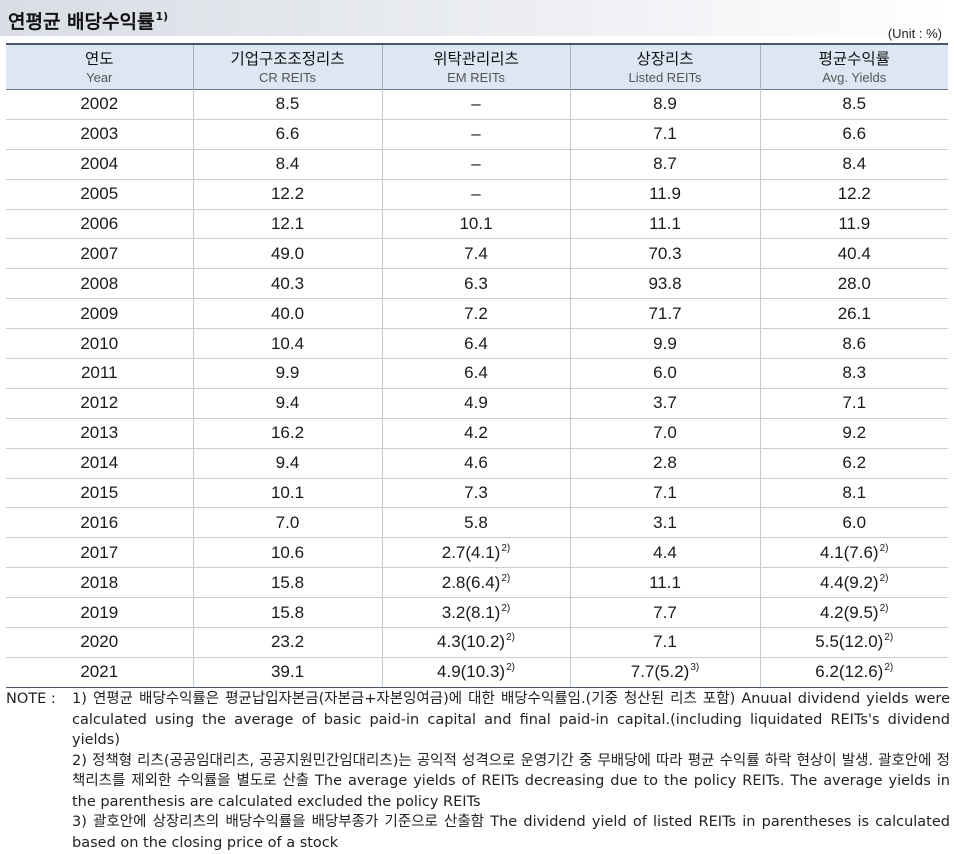 The height and width of the screenshot is (854, 954). What do you see at coordinates (849, 672) in the screenshot?
I see `cell-avg-yield-value: 6.2(12.6)` at bounding box center [849, 672].